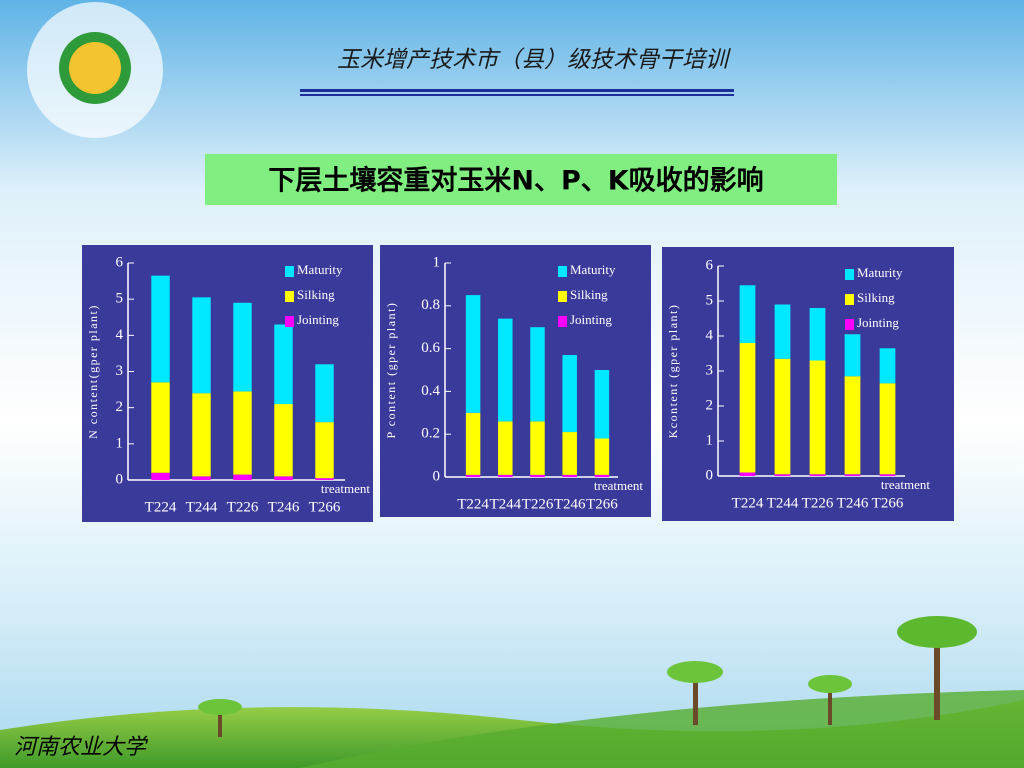 Image resolution: width=1024 pixels, height=768 pixels. What do you see at coordinates (534, 59) in the screenshot?
I see `header: 玉米增产技术市（县）级技术骨干培训` at bounding box center [534, 59].